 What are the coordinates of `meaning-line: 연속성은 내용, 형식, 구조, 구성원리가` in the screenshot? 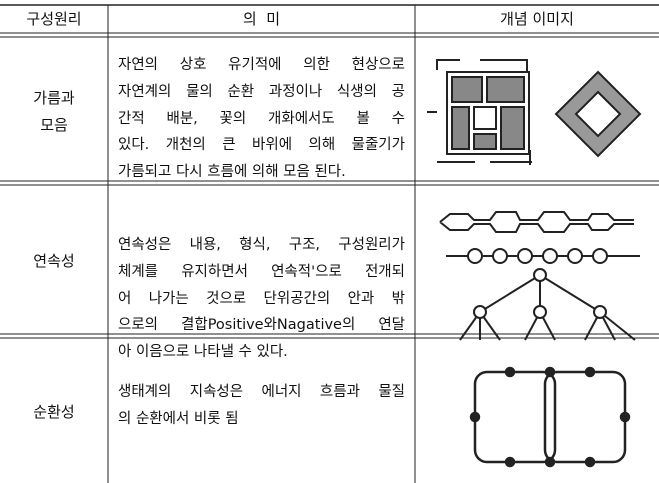 It's located at (261, 245).